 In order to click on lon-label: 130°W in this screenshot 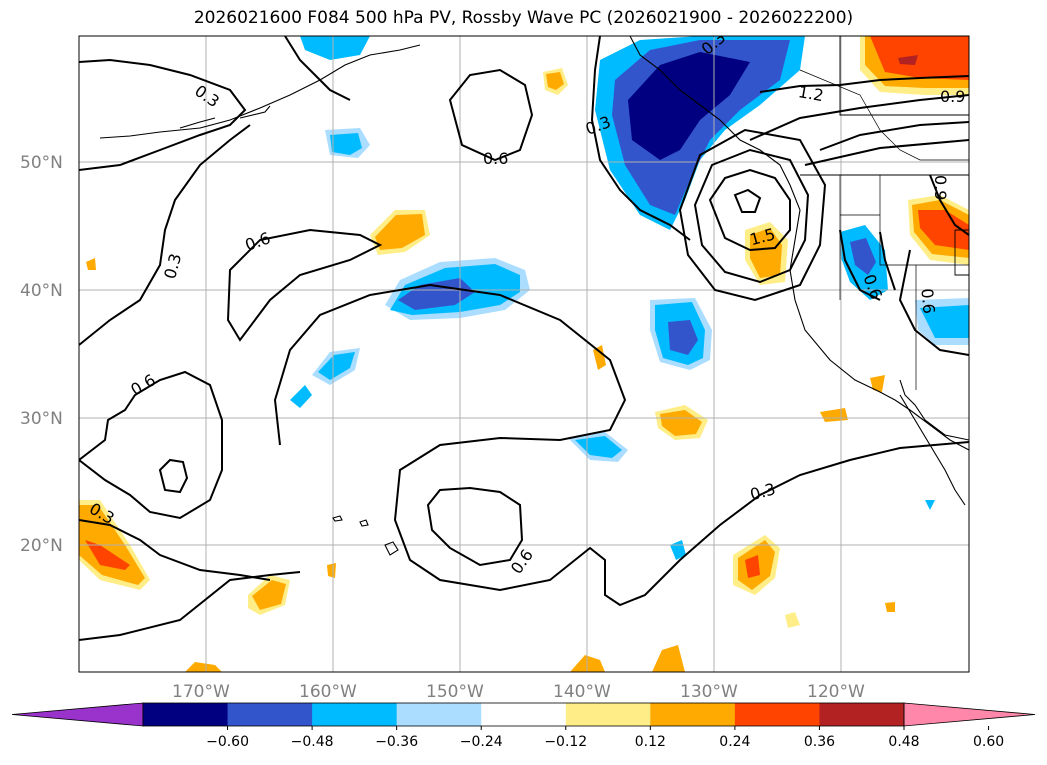, I will do `click(709, 692)`.